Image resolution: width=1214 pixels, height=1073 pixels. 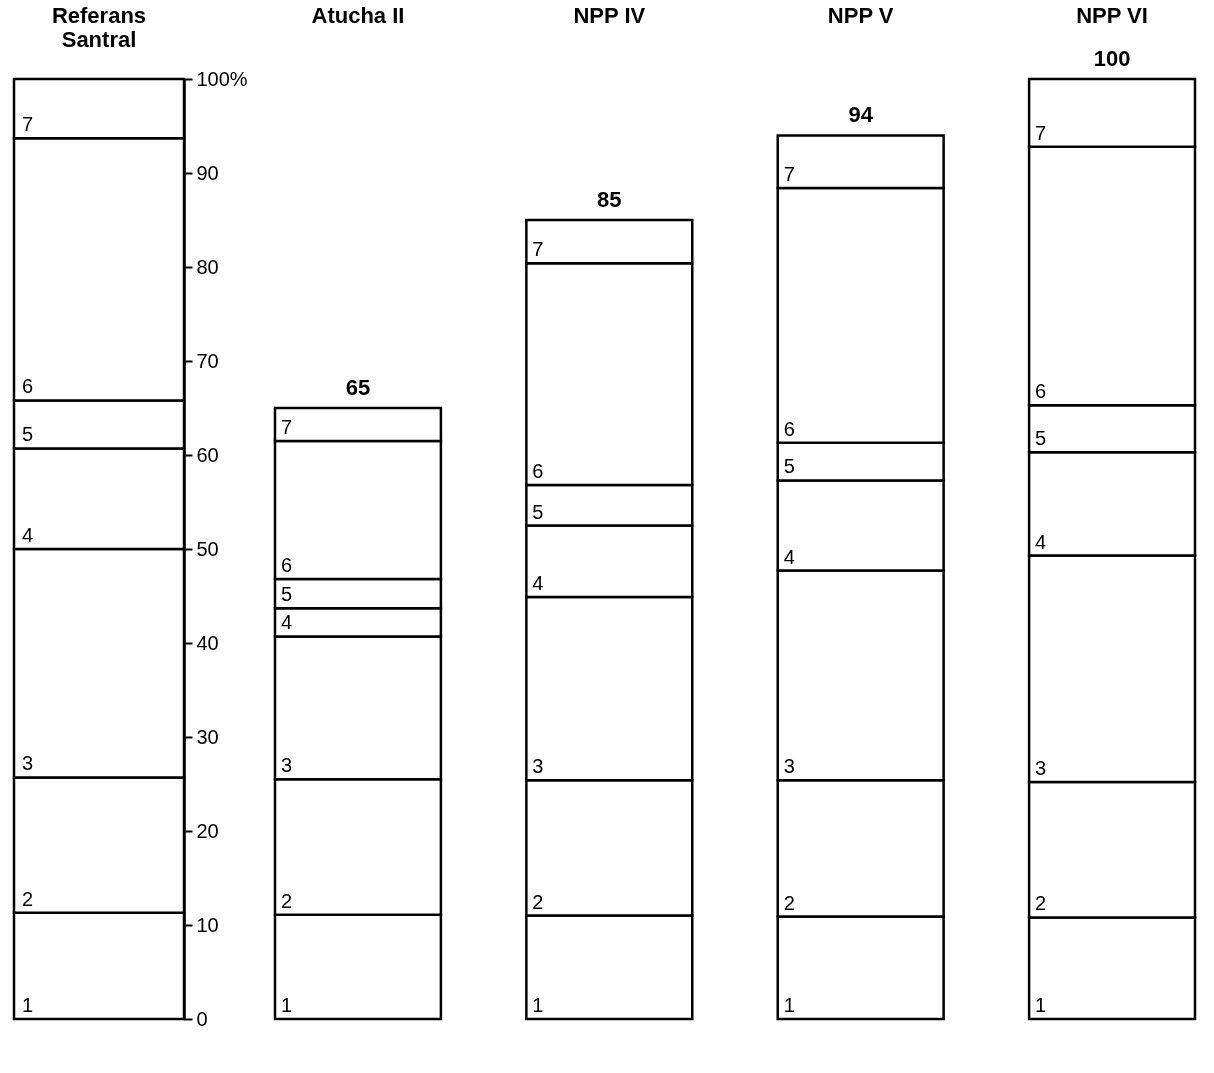 I want to click on x-tick-label: NPP VI, so click(x=1112, y=15).